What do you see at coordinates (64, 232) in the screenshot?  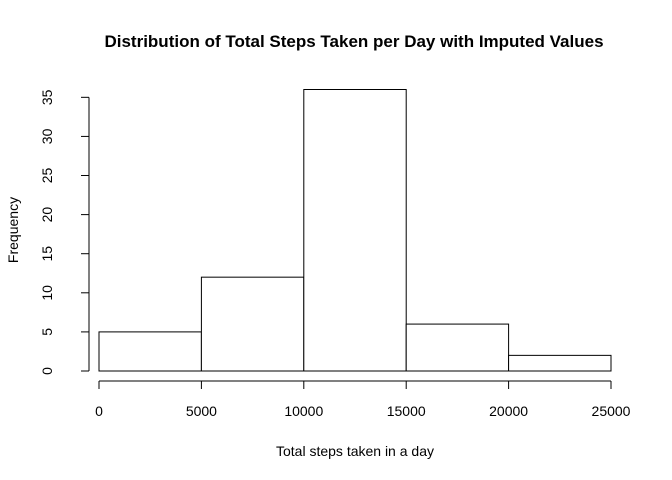 I see `y-axis: 0 5 10 15 20 25 30 35` at bounding box center [64, 232].